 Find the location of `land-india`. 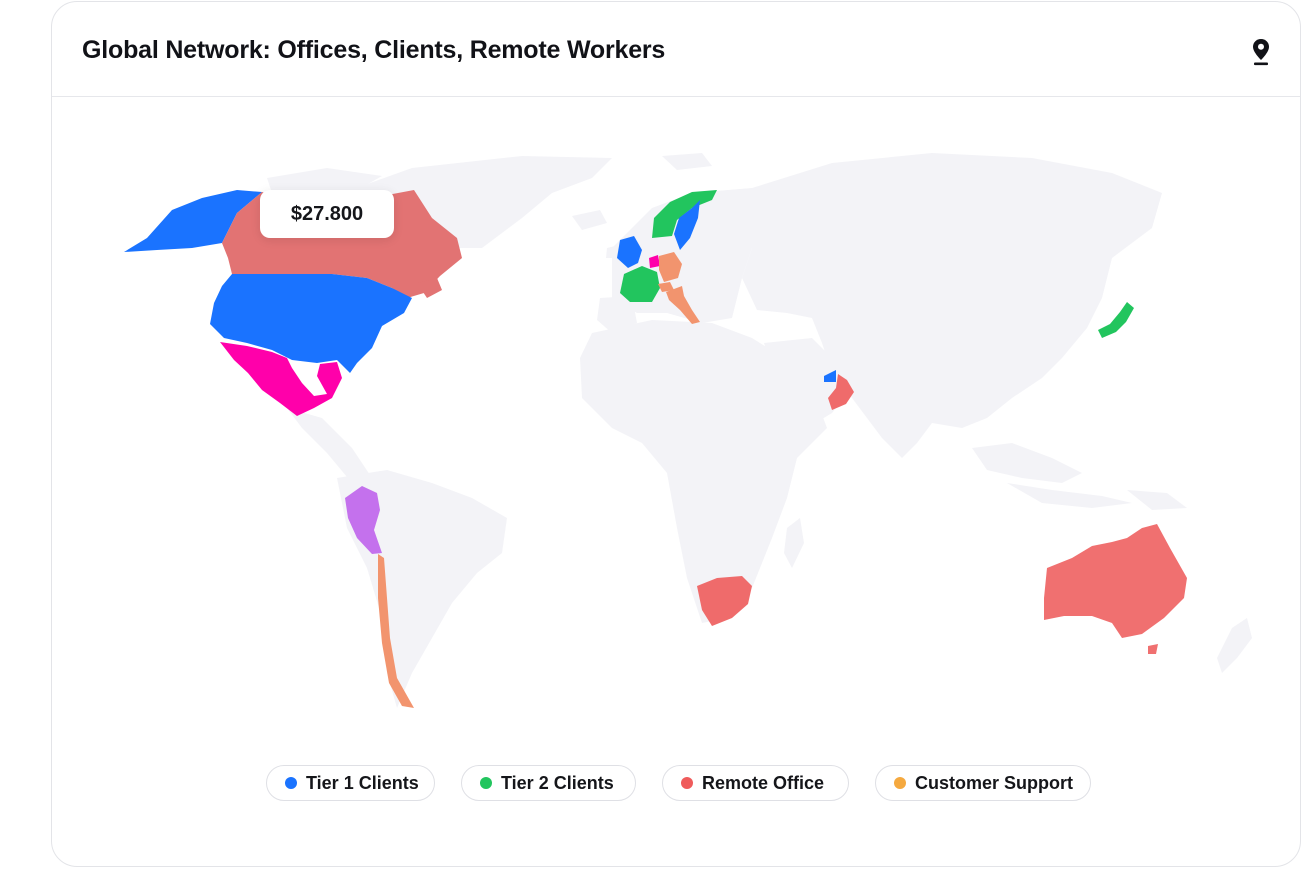

land-india is located at coordinates (903, 393).